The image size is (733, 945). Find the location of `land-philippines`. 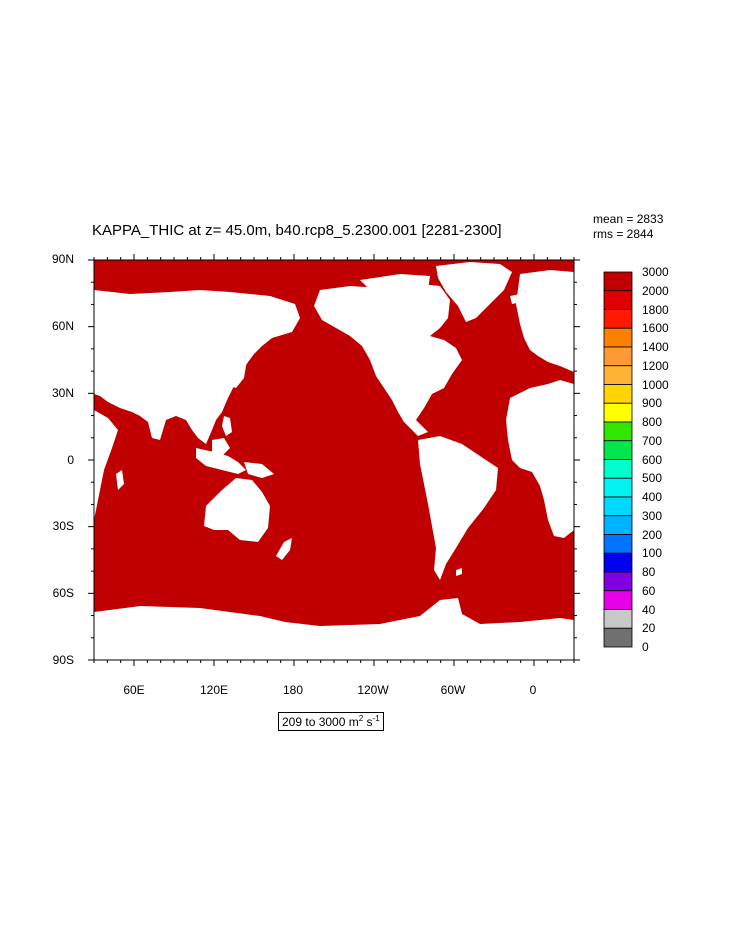

land-philippines is located at coordinates (227, 426).